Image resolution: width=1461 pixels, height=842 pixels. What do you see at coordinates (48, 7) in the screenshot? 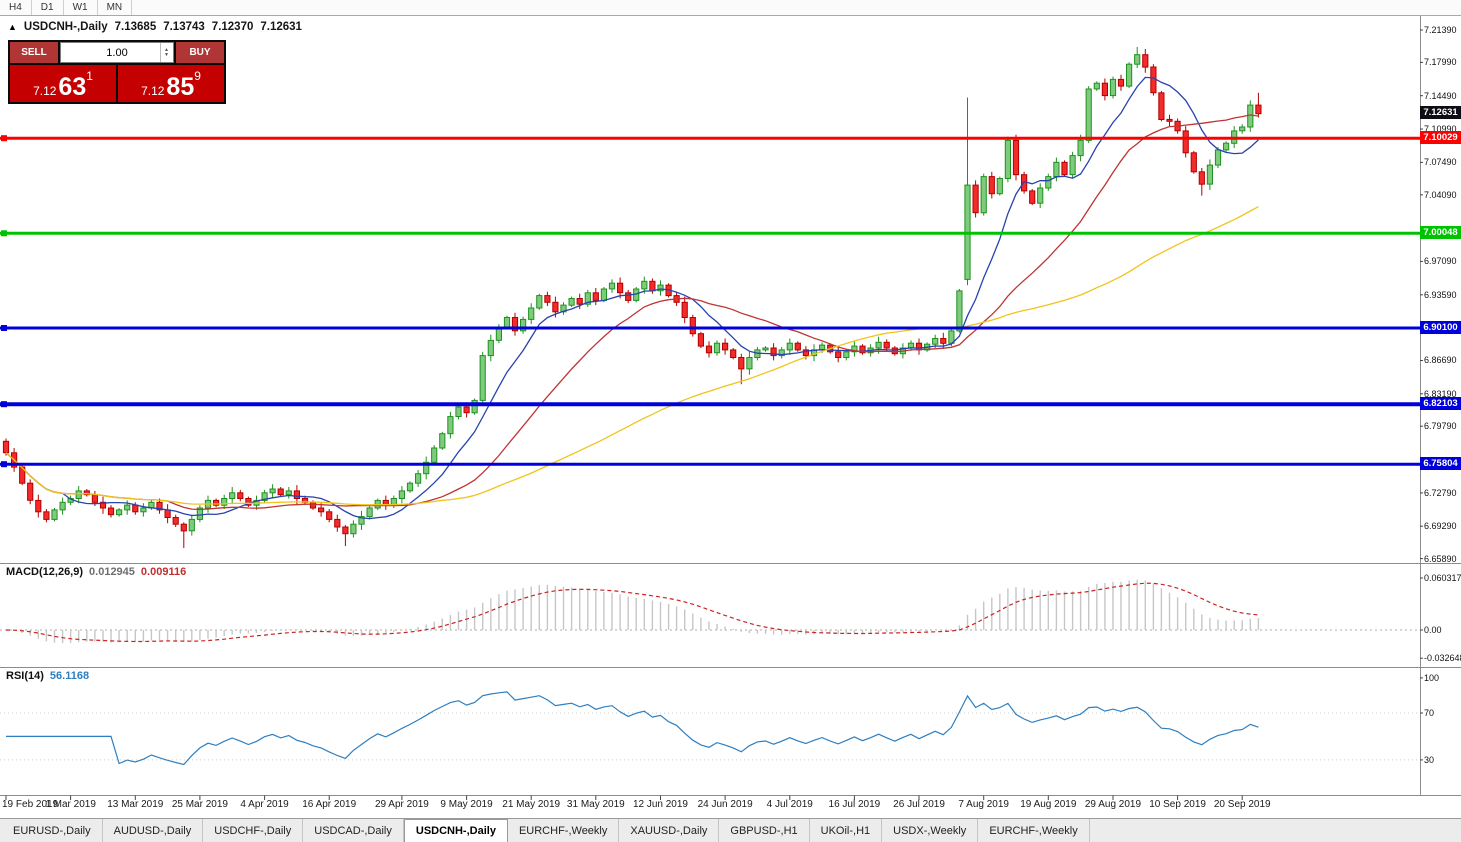
I see `period-tab-d1: D1` at bounding box center [48, 7].